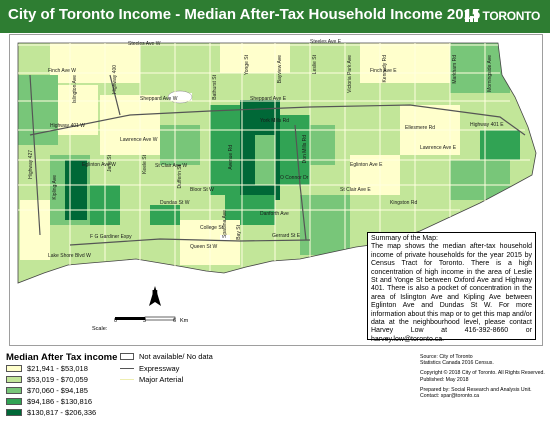 The width and height of the screenshot is (550, 425). Describe the element at coordinates (176, 356) in the screenshot. I see `legend-not-available-label: Not available/ No data` at that location.